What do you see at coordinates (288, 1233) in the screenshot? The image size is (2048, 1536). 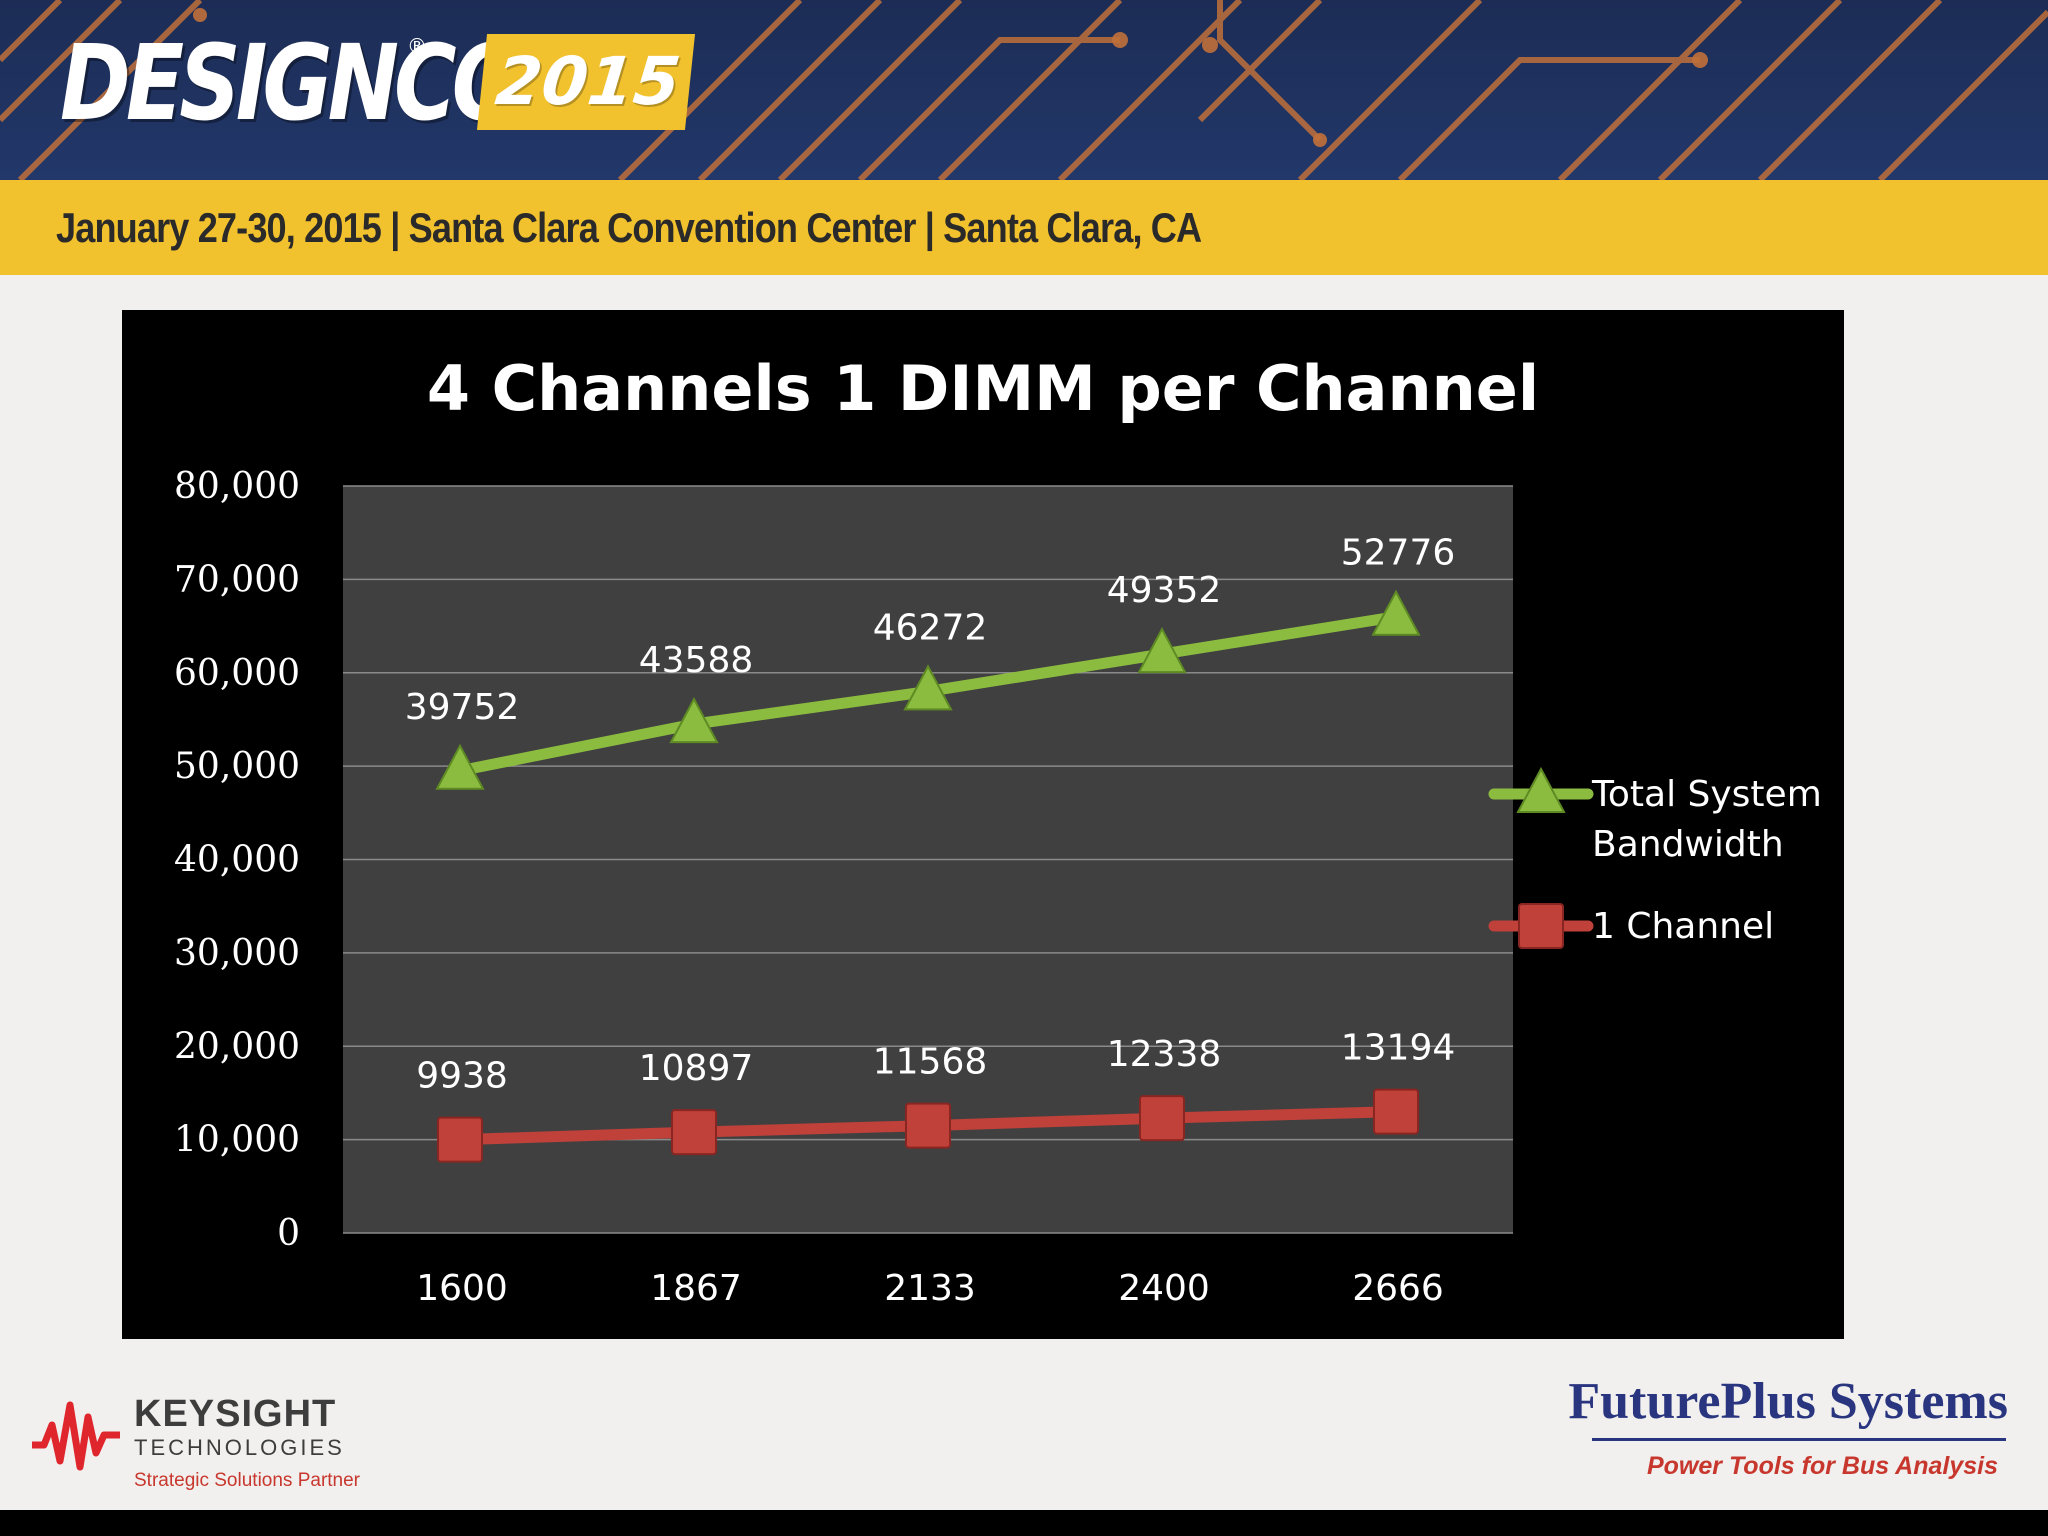 I see `y-tick-label: 0` at bounding box center [288, 1233].